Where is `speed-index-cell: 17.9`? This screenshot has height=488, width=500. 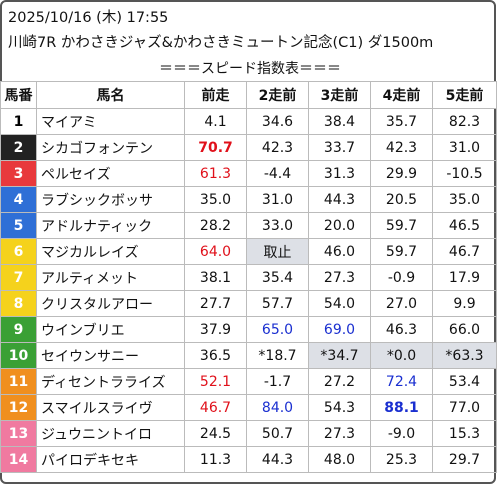 speed-index-cell: 17.9 is located at coordinates (464, 277).